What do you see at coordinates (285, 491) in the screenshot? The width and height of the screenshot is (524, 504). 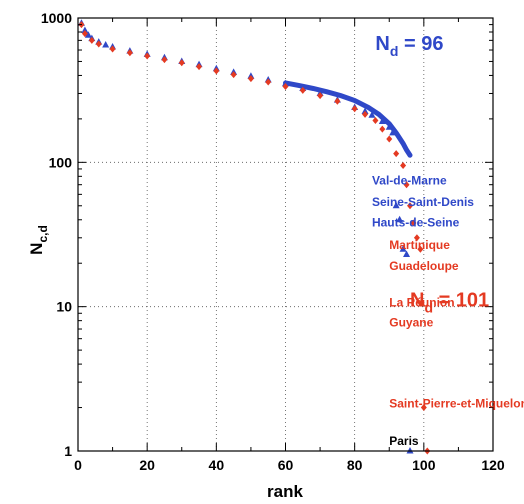 I see `x-axis-title: rank` at bounding box center [285, 491].